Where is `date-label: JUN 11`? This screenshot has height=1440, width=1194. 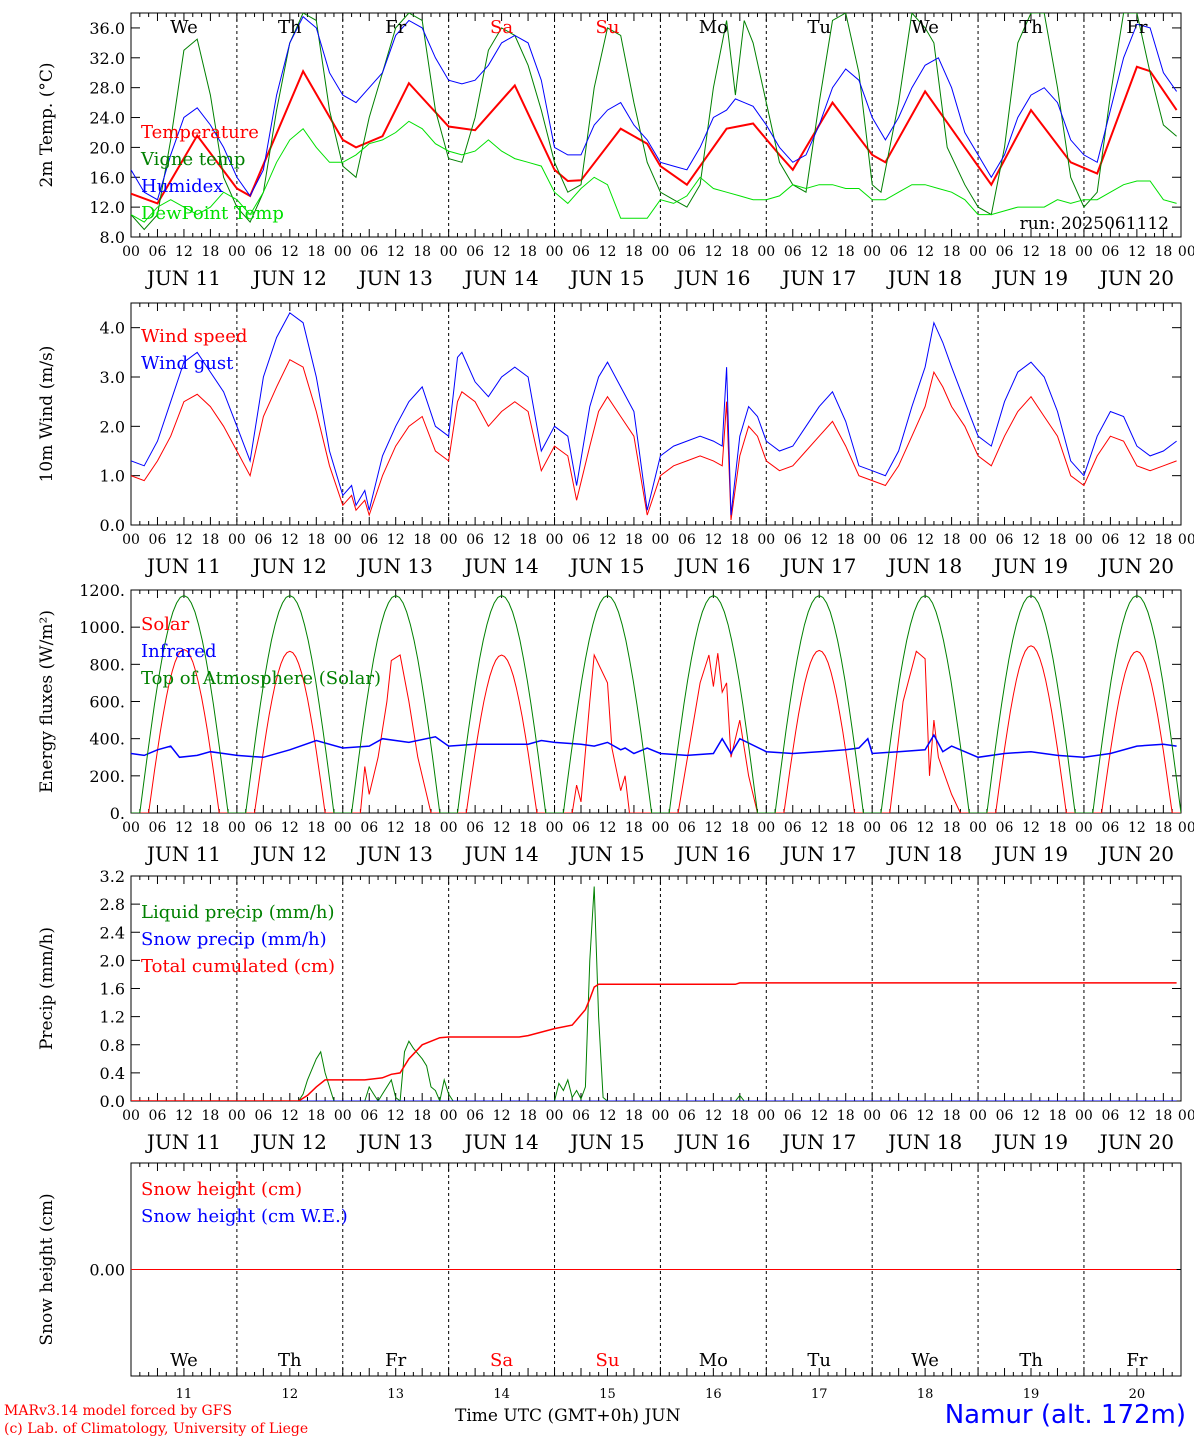 date-label: JUN 11 is located at coordinates (183, 278).